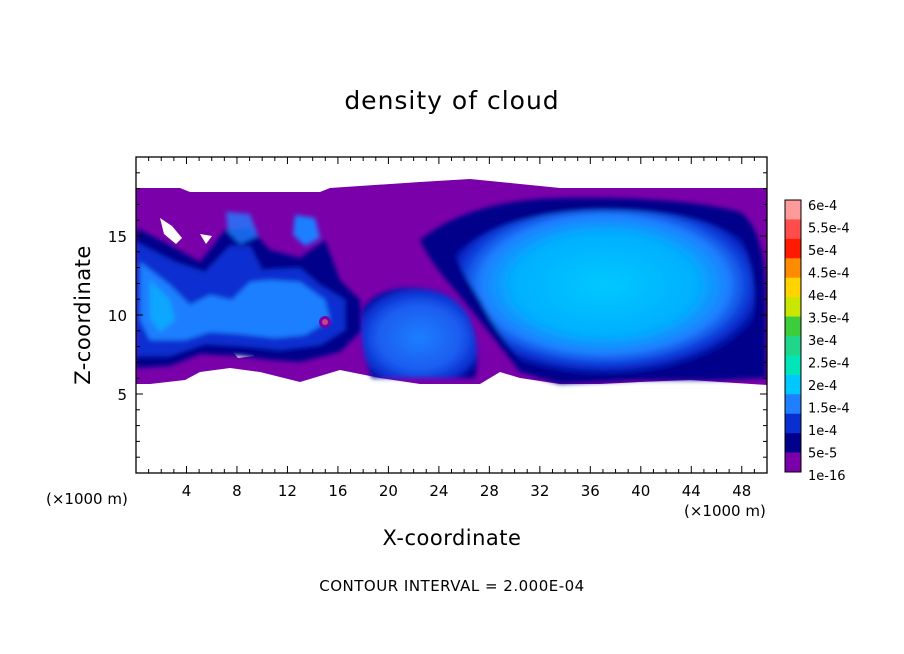 The width and height of the screenshot is (904, 654). What do you see at coordinates (452, 586) in the screenshot?
I see `contour-interval-note: CONTOUR INTERVAL = 2.000E-04` at bounding box center [452, 586].